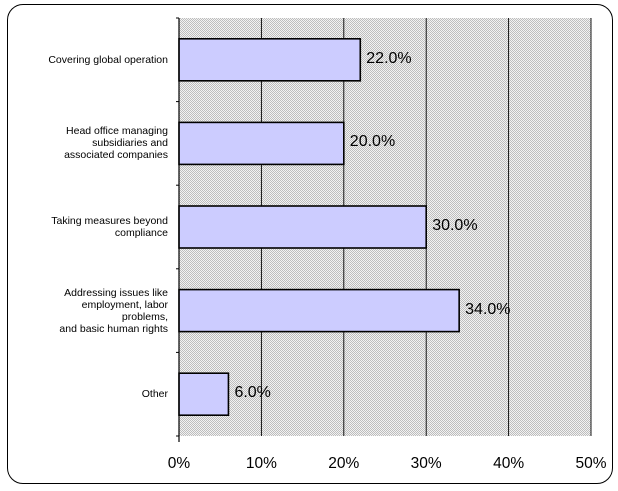 Image resolution: width=618 pixels, height=491 pixels. What do you see at coordinates (109, 227) in the screenshot?
I see `category-label: Taking measures beyond compliance` at bounding box center [109, 227].